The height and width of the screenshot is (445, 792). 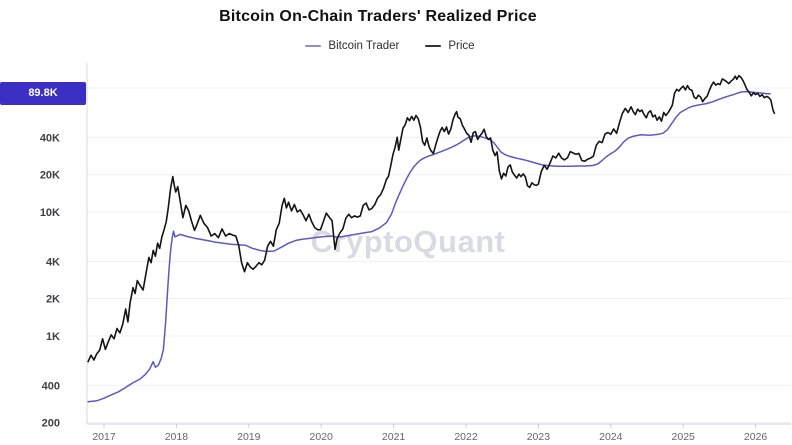 What do you see at coordinates (51, 424) in the screenshot?
I see `y-tick-label: 200` at bounding box center [51, 424].